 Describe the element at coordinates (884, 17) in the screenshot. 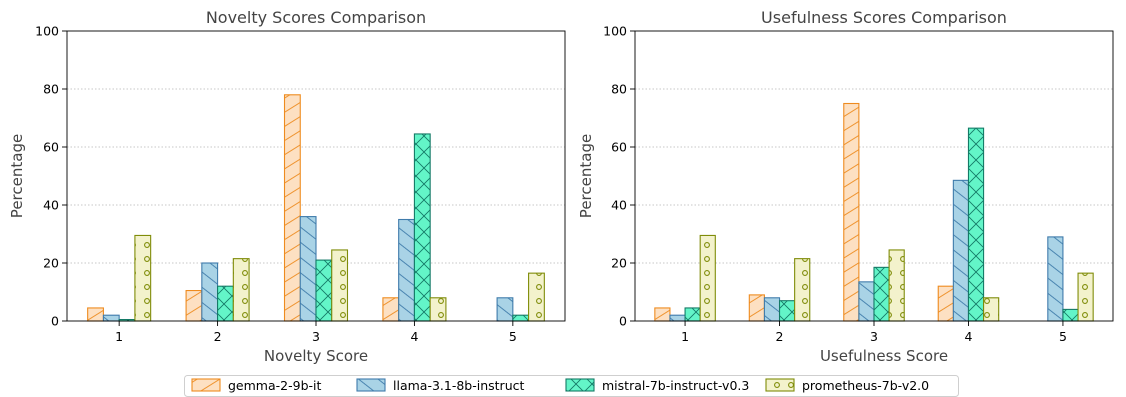

I see `chart-title: Usefulness Scores Comparison` at that location.